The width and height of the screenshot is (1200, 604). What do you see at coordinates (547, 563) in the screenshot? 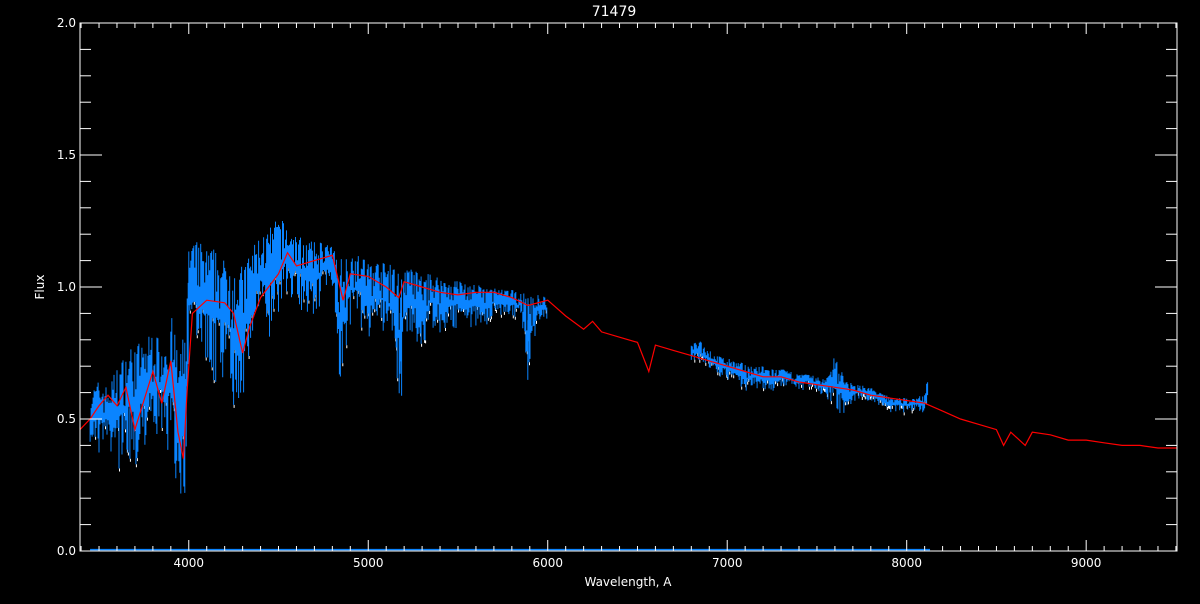
I see `x-tick-label: 6000` at bounding box center [547, 563].